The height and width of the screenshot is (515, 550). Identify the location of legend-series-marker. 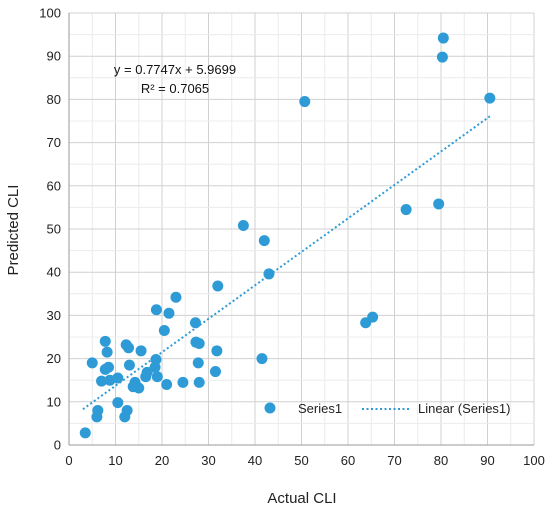
(270, 408).